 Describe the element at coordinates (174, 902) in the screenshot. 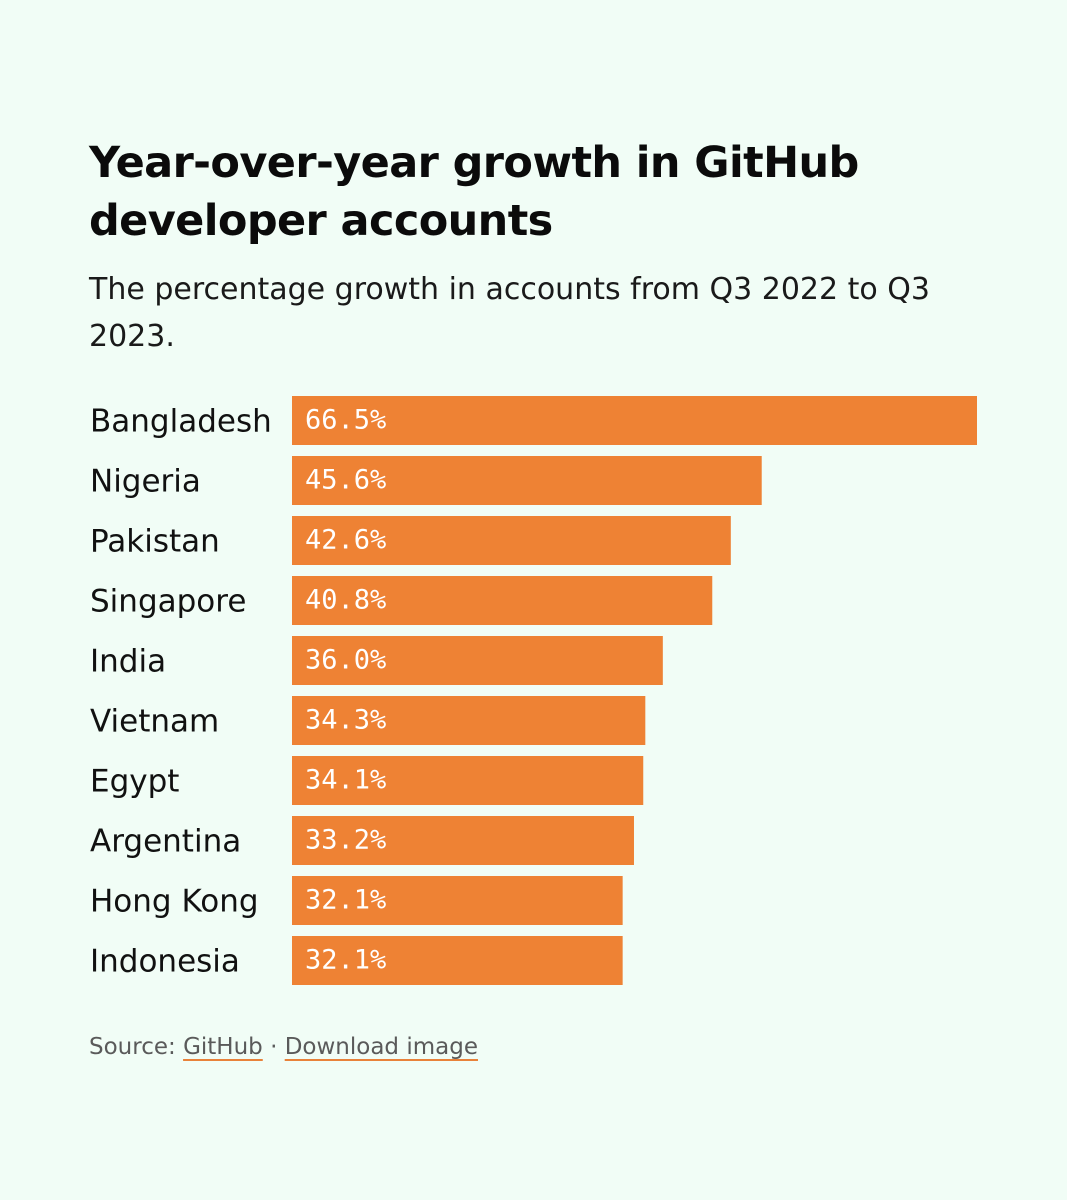

I see `category-label: Hong Kong` at that location.